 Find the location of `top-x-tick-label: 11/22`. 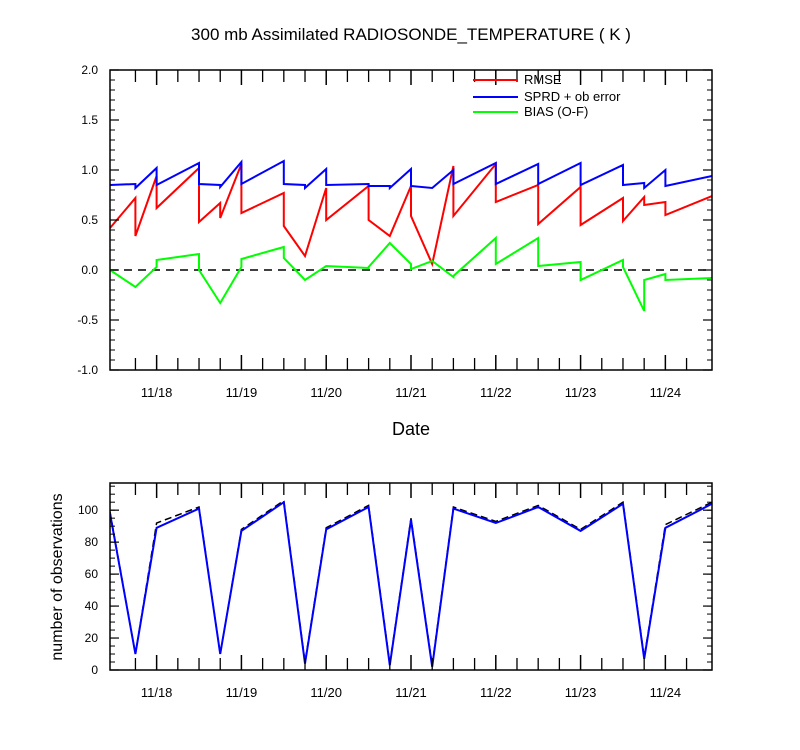

top-x-tick-label: 11/22 is located at coordinates (496, 392).